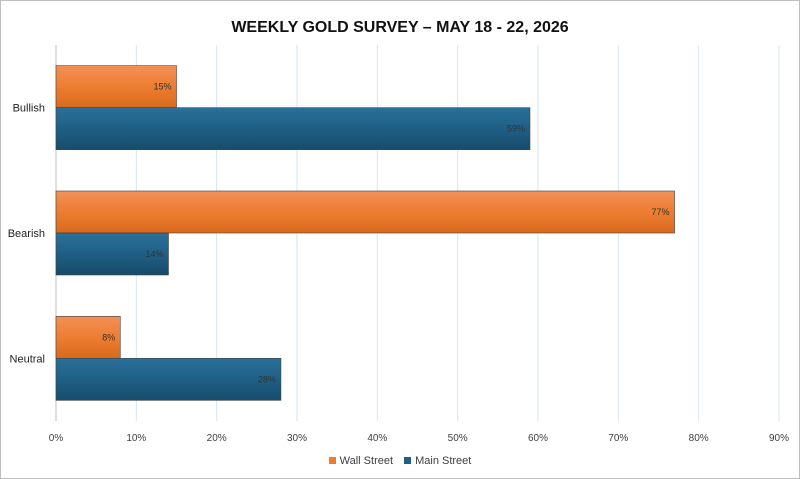 The height and width of the screenshot is (479, 800). What do you see at coordinates (332, 460) in the screenshot?
I see `legend-swatch-wall-street` at bounding box center [332, 460].